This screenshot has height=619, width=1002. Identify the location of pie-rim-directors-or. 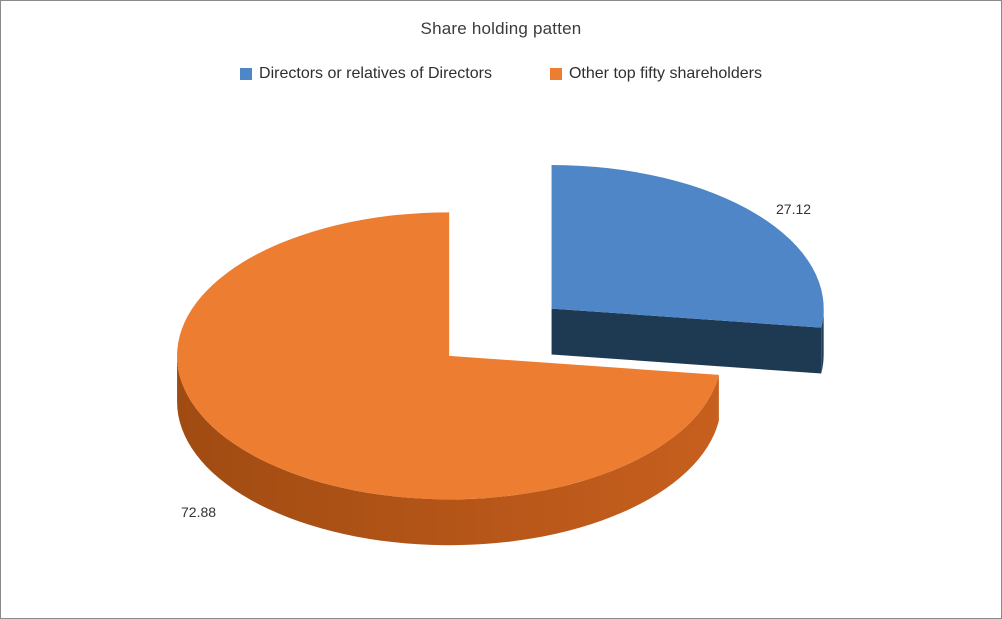
(822, 341).